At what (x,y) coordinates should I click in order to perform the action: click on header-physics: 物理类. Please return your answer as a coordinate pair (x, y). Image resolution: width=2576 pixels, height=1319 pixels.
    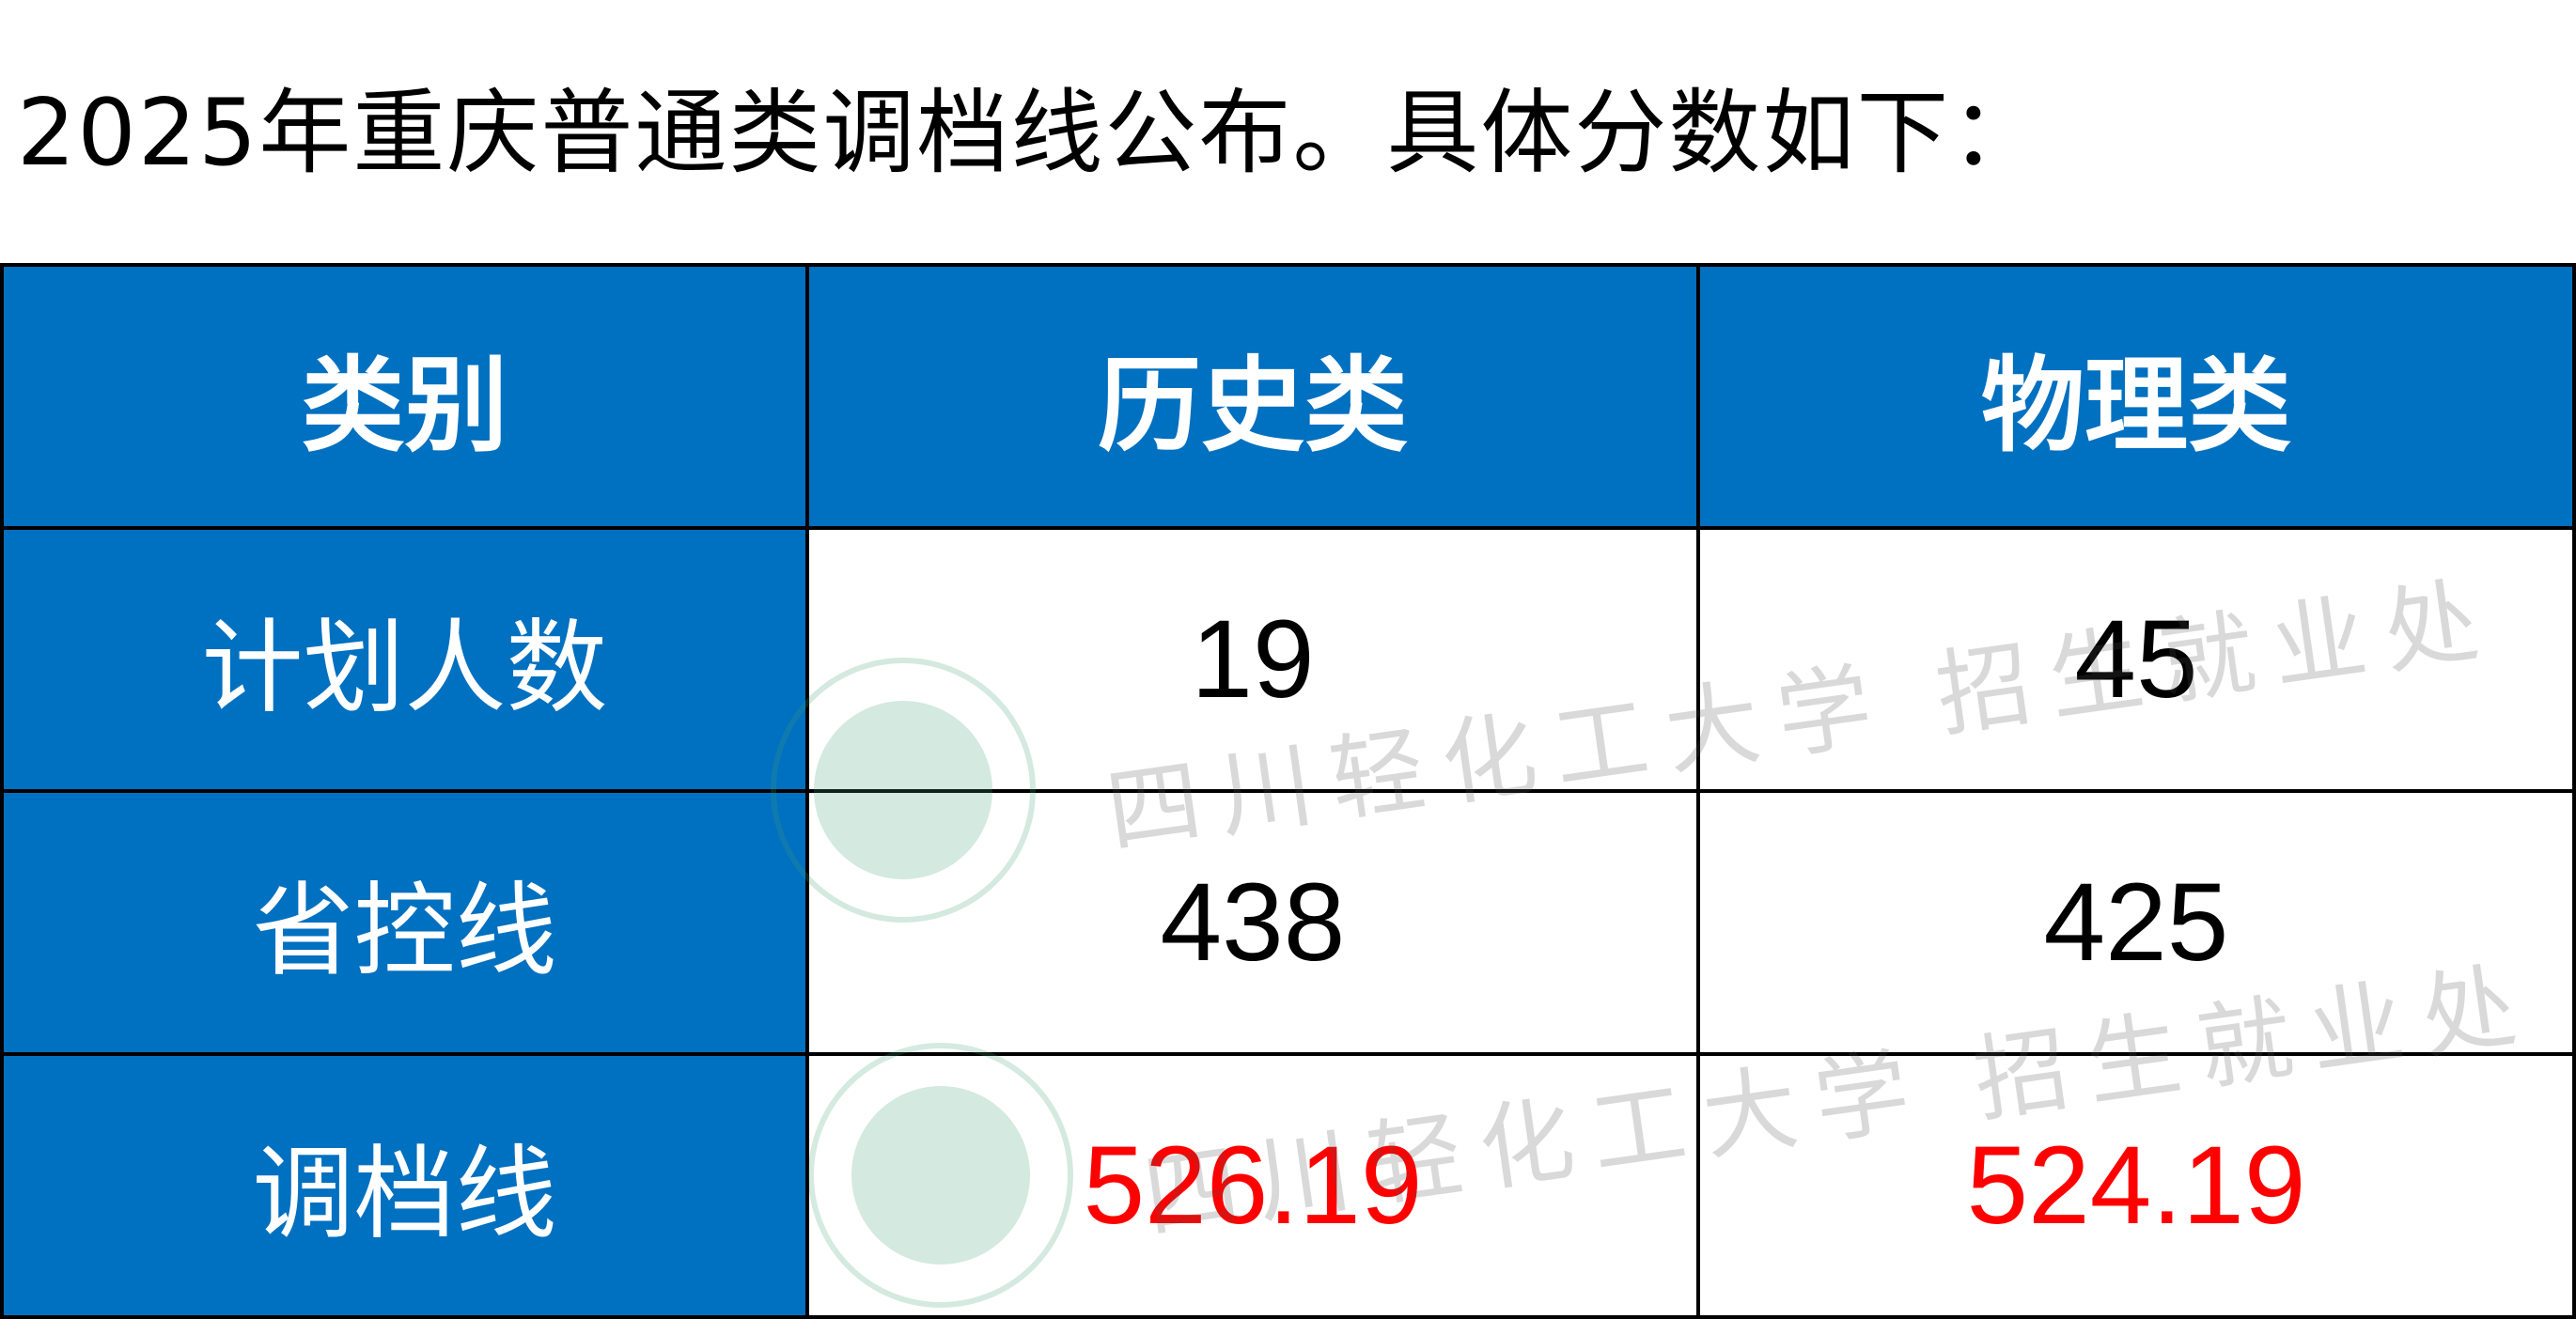
    Looking at the image, I should click on (2136, 396).